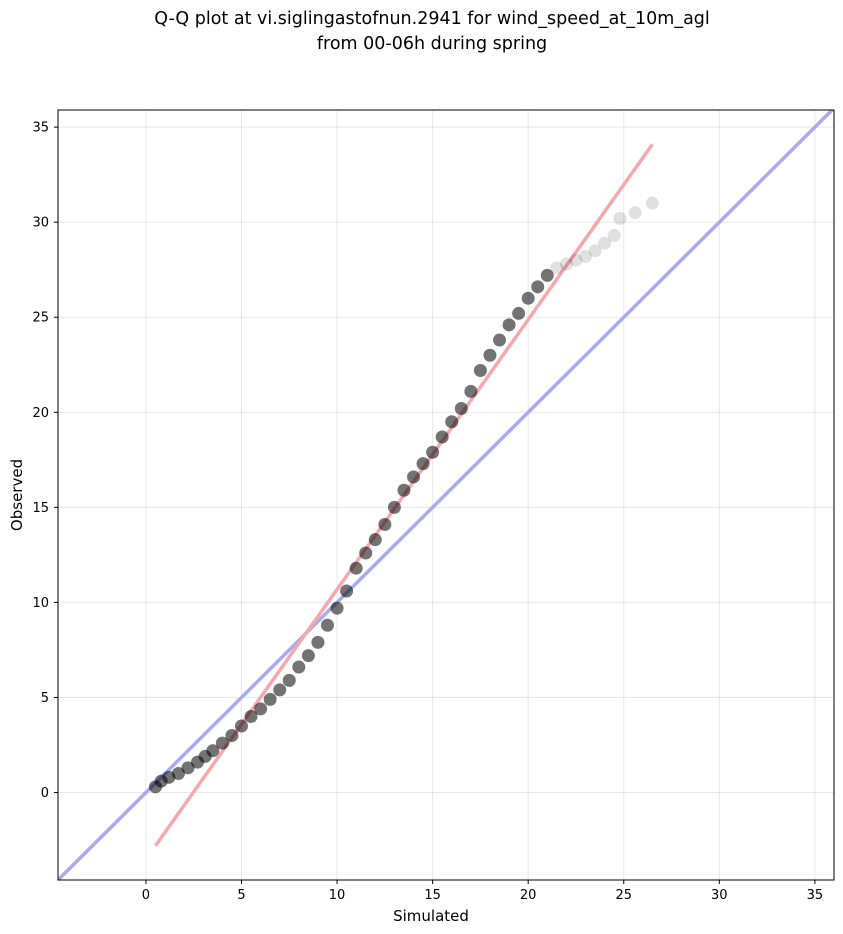 This screenshot has height=934, width=843. I want to click on y-axis-label: Observed, so click(17, 495).